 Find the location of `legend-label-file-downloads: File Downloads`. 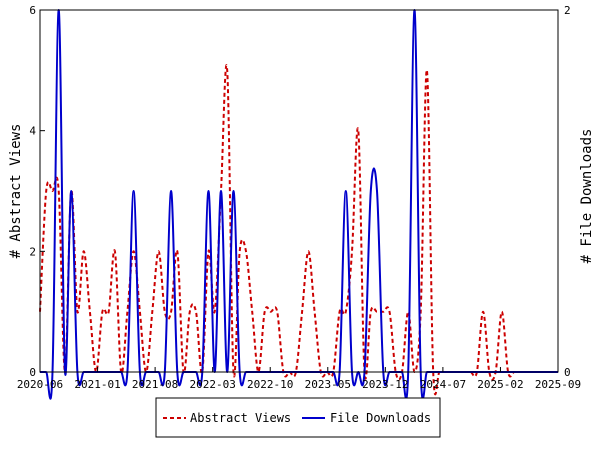

legend-label-file-downloads: File Downloads is located at coordinates (380, 418).